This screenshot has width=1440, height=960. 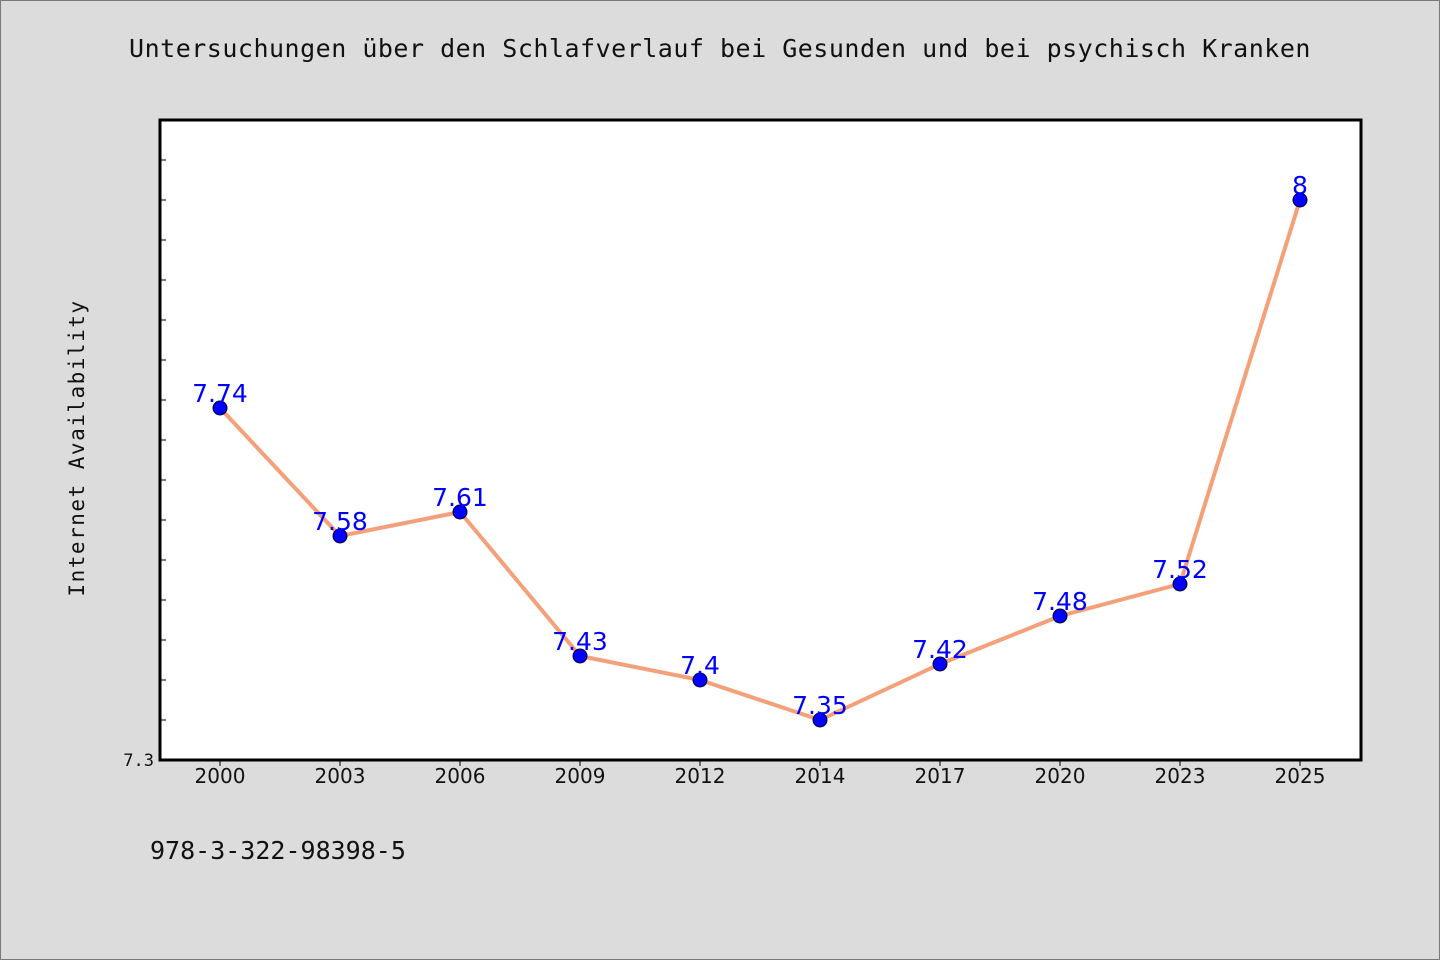 I want to click on data-label: 7.74, so click(x=220, y=393).